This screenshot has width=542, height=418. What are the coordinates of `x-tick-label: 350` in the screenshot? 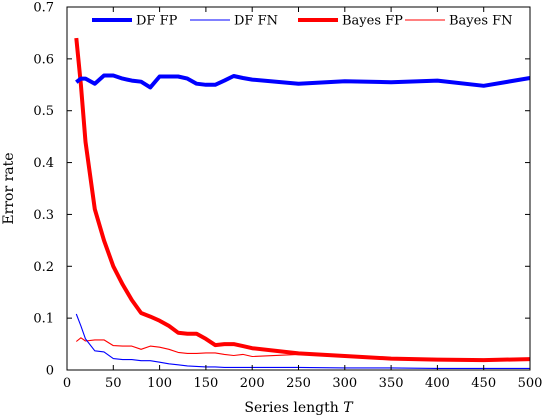 It's located at (391, 383).